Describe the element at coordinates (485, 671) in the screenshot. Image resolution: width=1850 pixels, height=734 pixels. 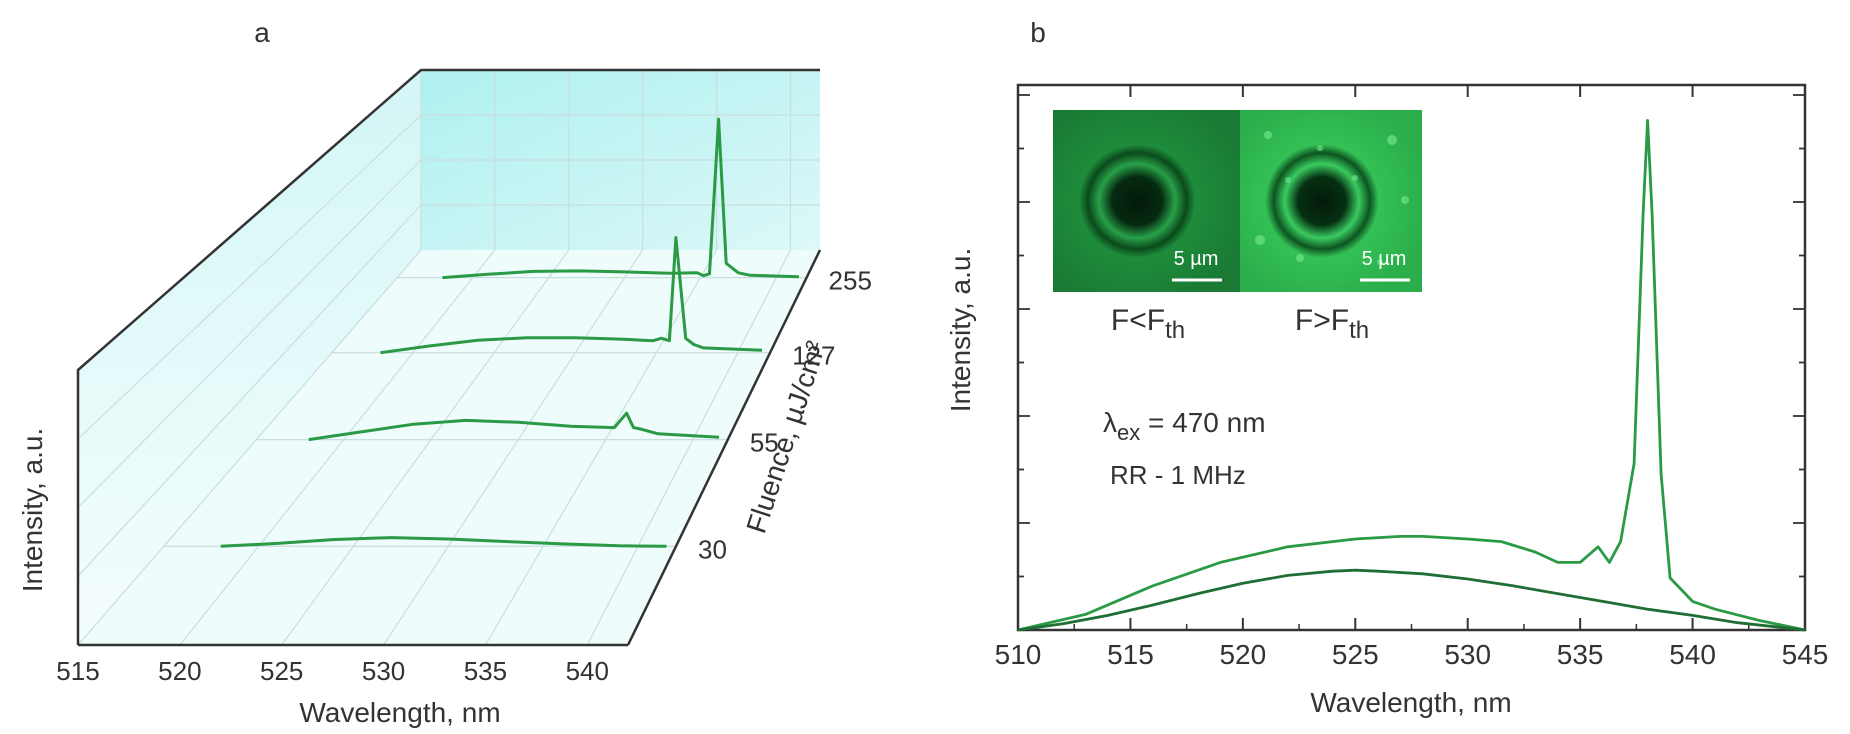
I see `panel-a-xtick-label: 535` at that location.